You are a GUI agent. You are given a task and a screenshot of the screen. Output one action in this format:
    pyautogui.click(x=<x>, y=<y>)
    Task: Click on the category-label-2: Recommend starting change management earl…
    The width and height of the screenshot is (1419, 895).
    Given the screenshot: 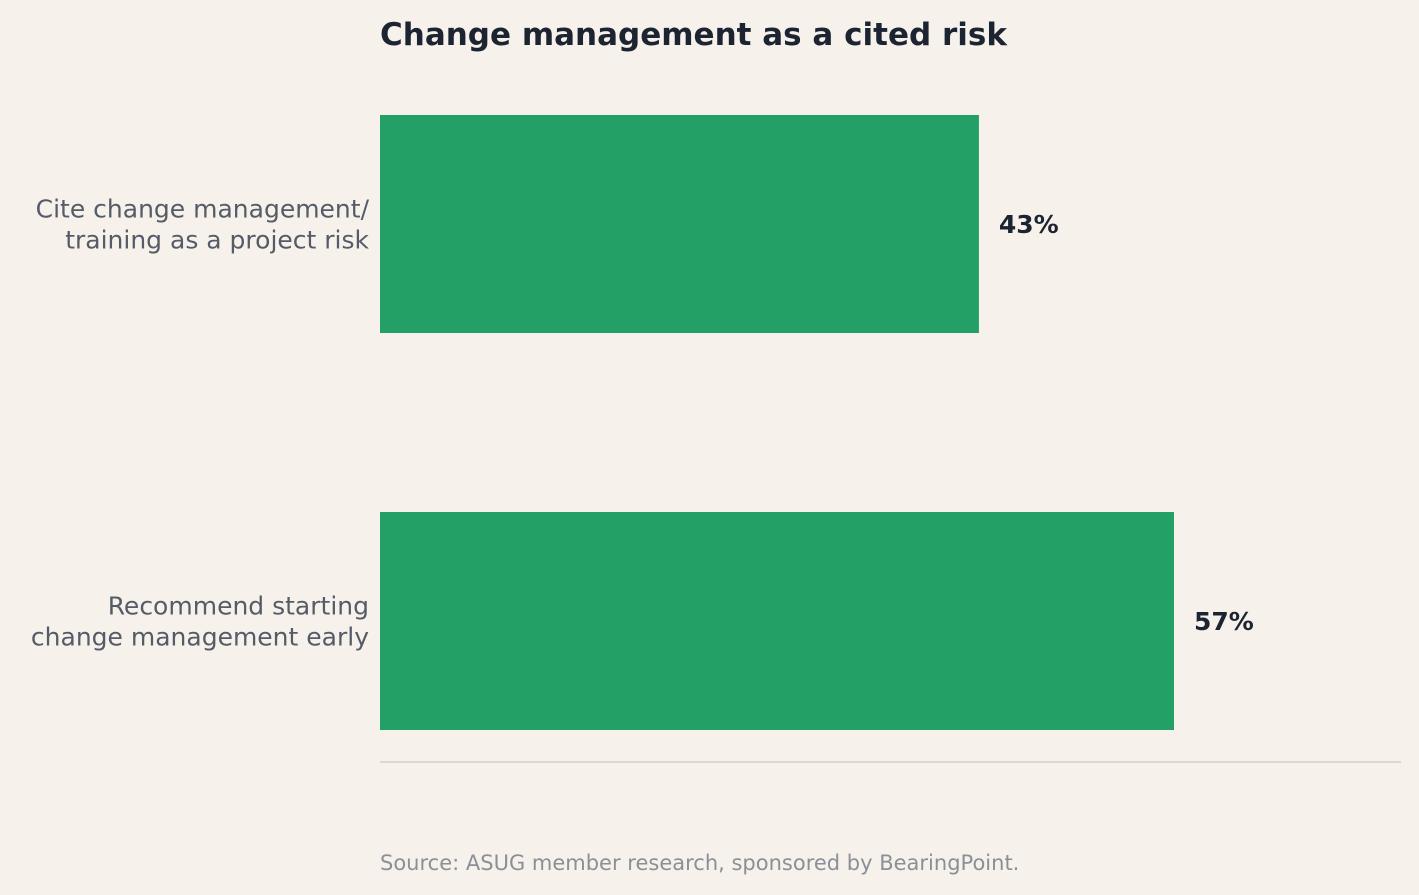 What is the action you would take?
    pyautogui.click(x=200, y=622)
    